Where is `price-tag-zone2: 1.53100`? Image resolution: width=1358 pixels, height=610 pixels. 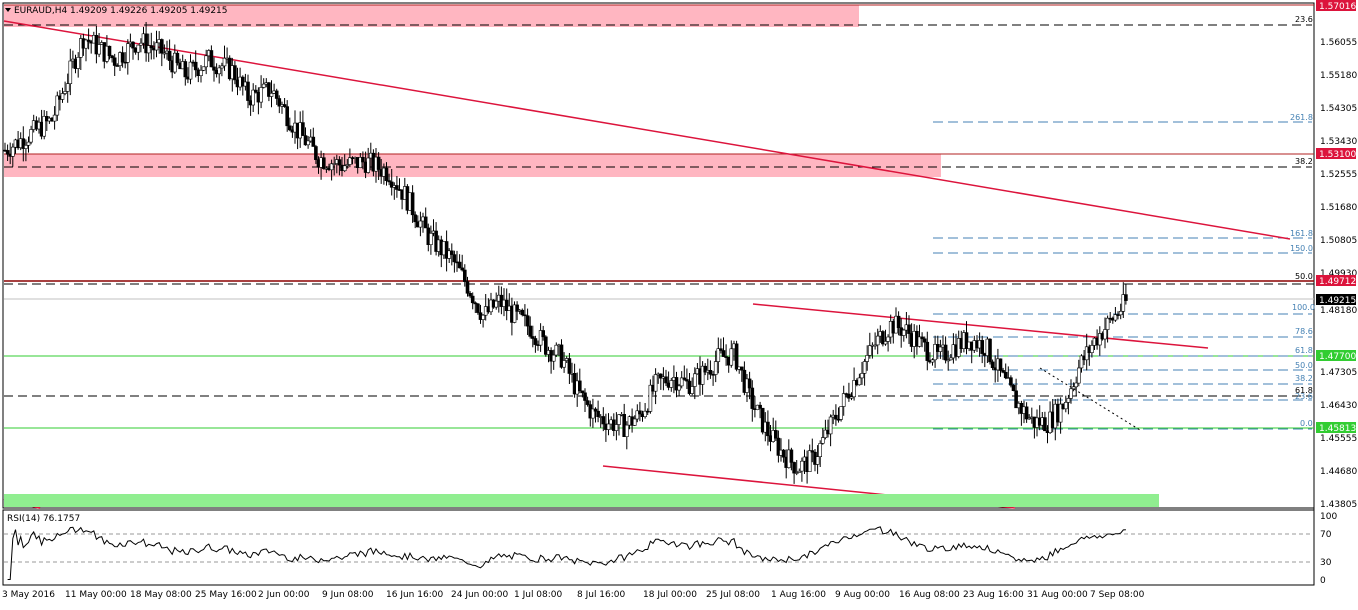 price-tag-zone2: 1.53100 is located at coordinates (1337, 155).